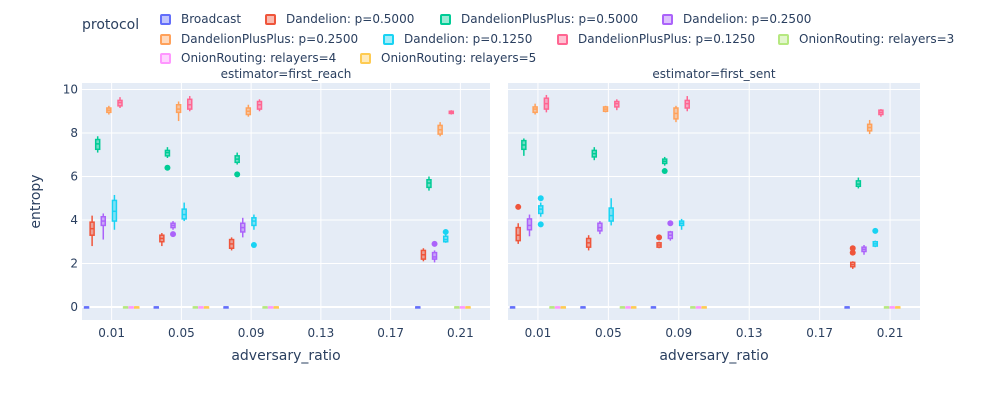 The width and height of the screenshot is (1000, 400). I want to click on x-tick-label: 0.09, so click(678, 333).